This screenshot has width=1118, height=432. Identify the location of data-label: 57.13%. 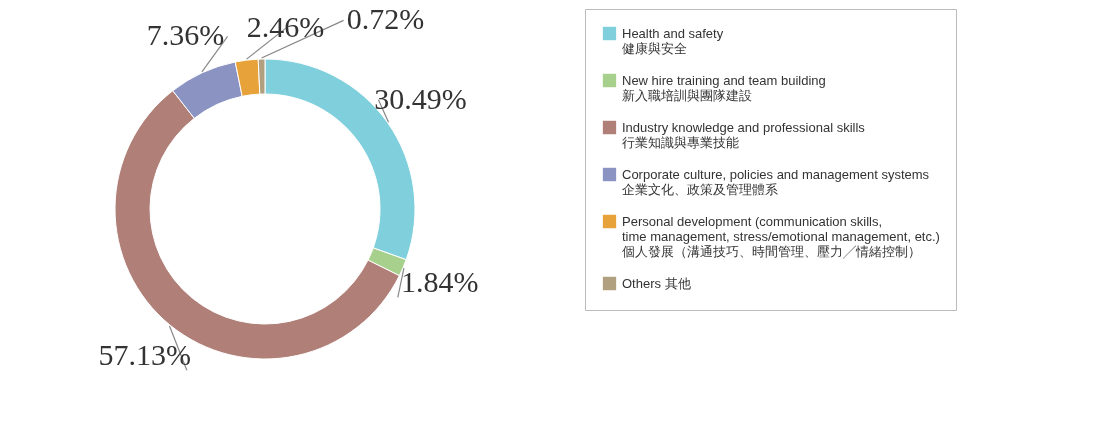
(145, 355).